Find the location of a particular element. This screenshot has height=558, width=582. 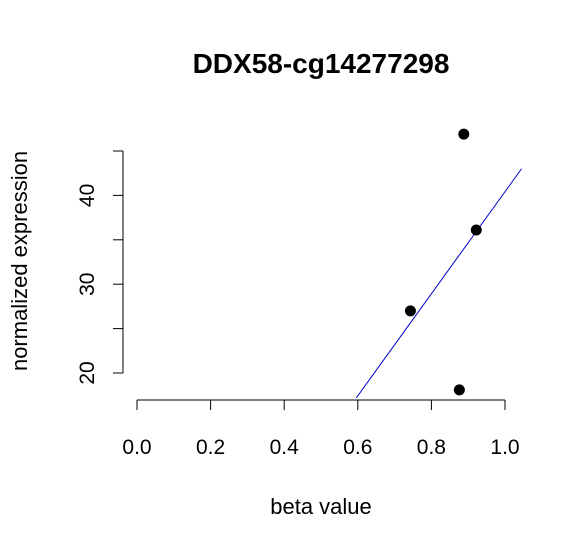

x-tick-label: 0.0 is located at coordinates (136, 447).